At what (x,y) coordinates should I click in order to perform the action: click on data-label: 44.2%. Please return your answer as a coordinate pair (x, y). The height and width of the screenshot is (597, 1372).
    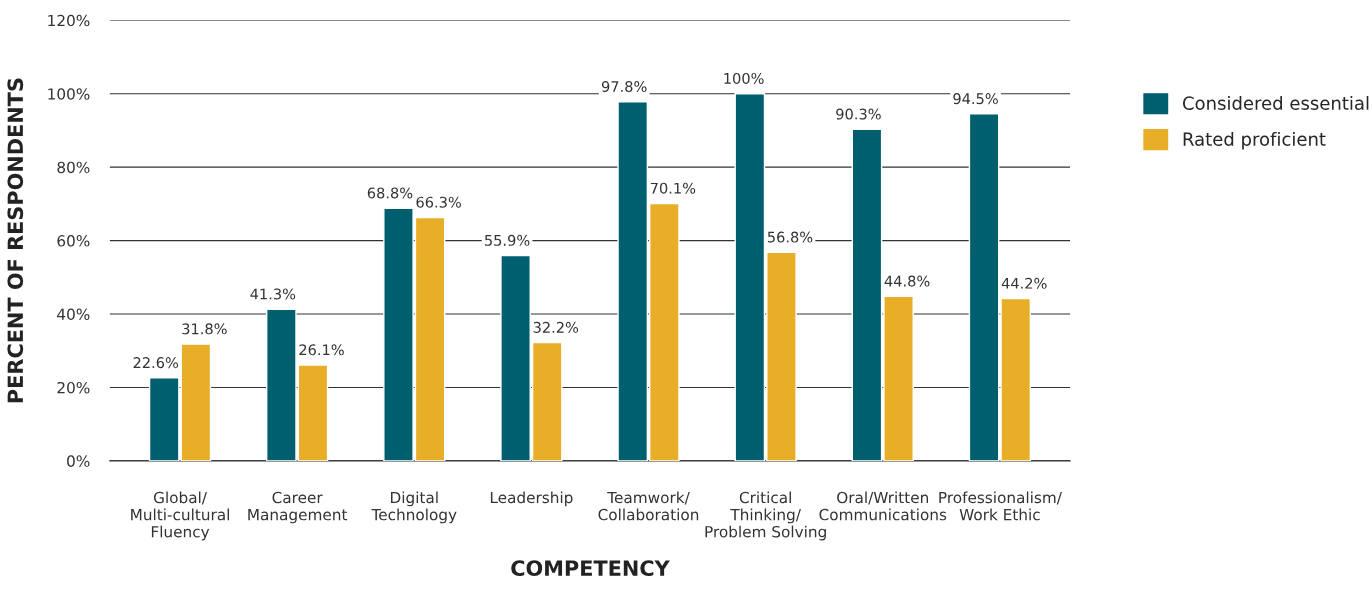
    Looking at the image, I should click on (1024, 283).